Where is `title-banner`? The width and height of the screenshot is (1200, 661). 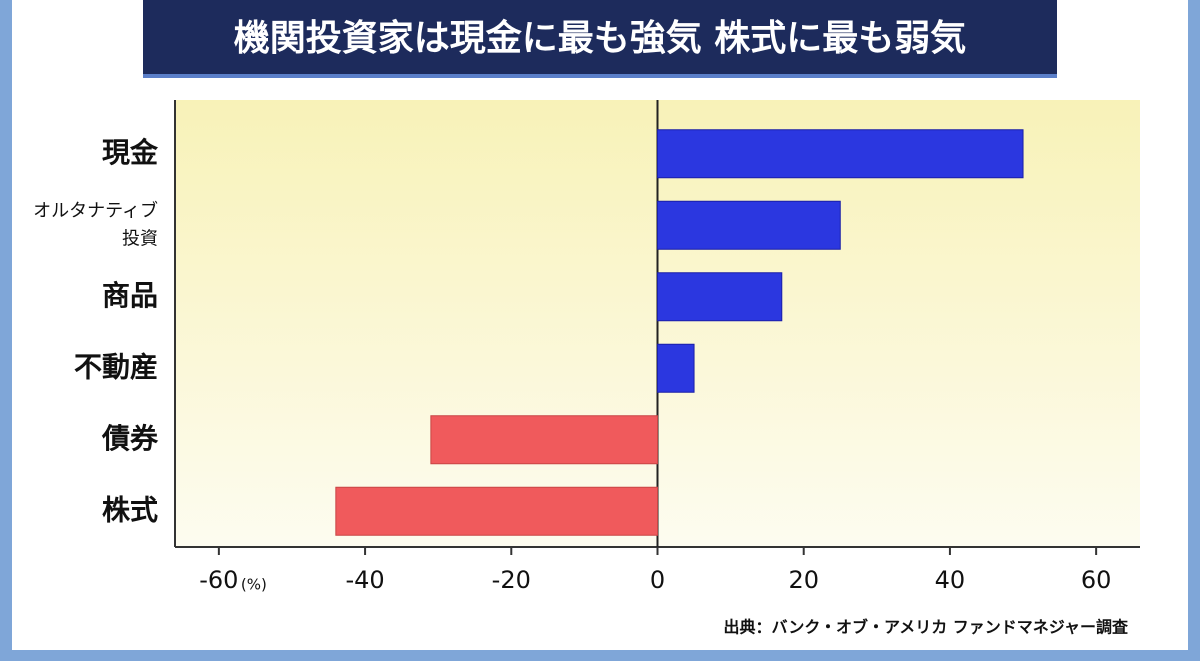 title-banner is located at coordinates (600, 39).